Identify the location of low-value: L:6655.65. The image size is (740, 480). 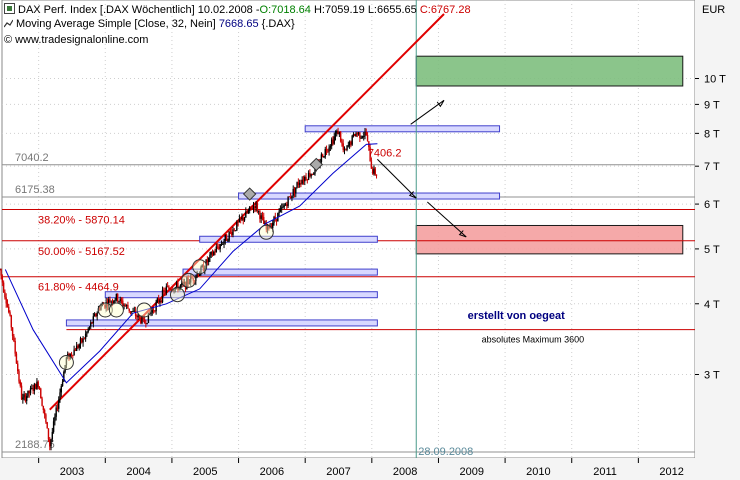
(392, 10).